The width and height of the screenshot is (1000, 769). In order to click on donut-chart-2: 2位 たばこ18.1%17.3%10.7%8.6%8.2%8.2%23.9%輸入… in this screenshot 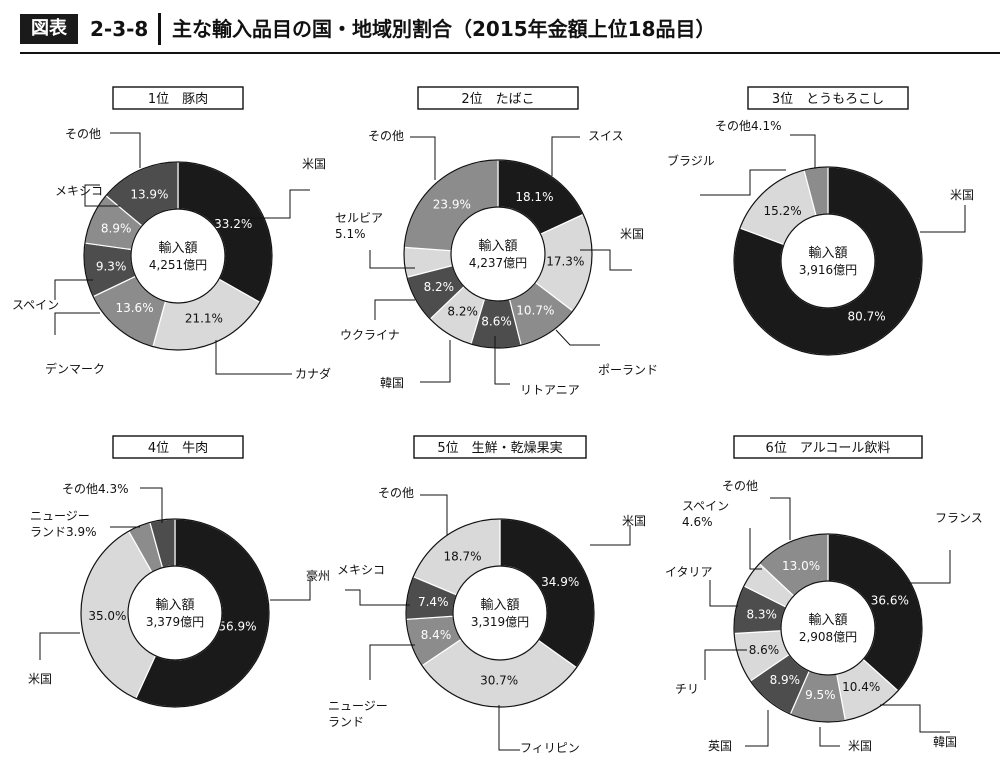, I will do `click(496, 241)`.